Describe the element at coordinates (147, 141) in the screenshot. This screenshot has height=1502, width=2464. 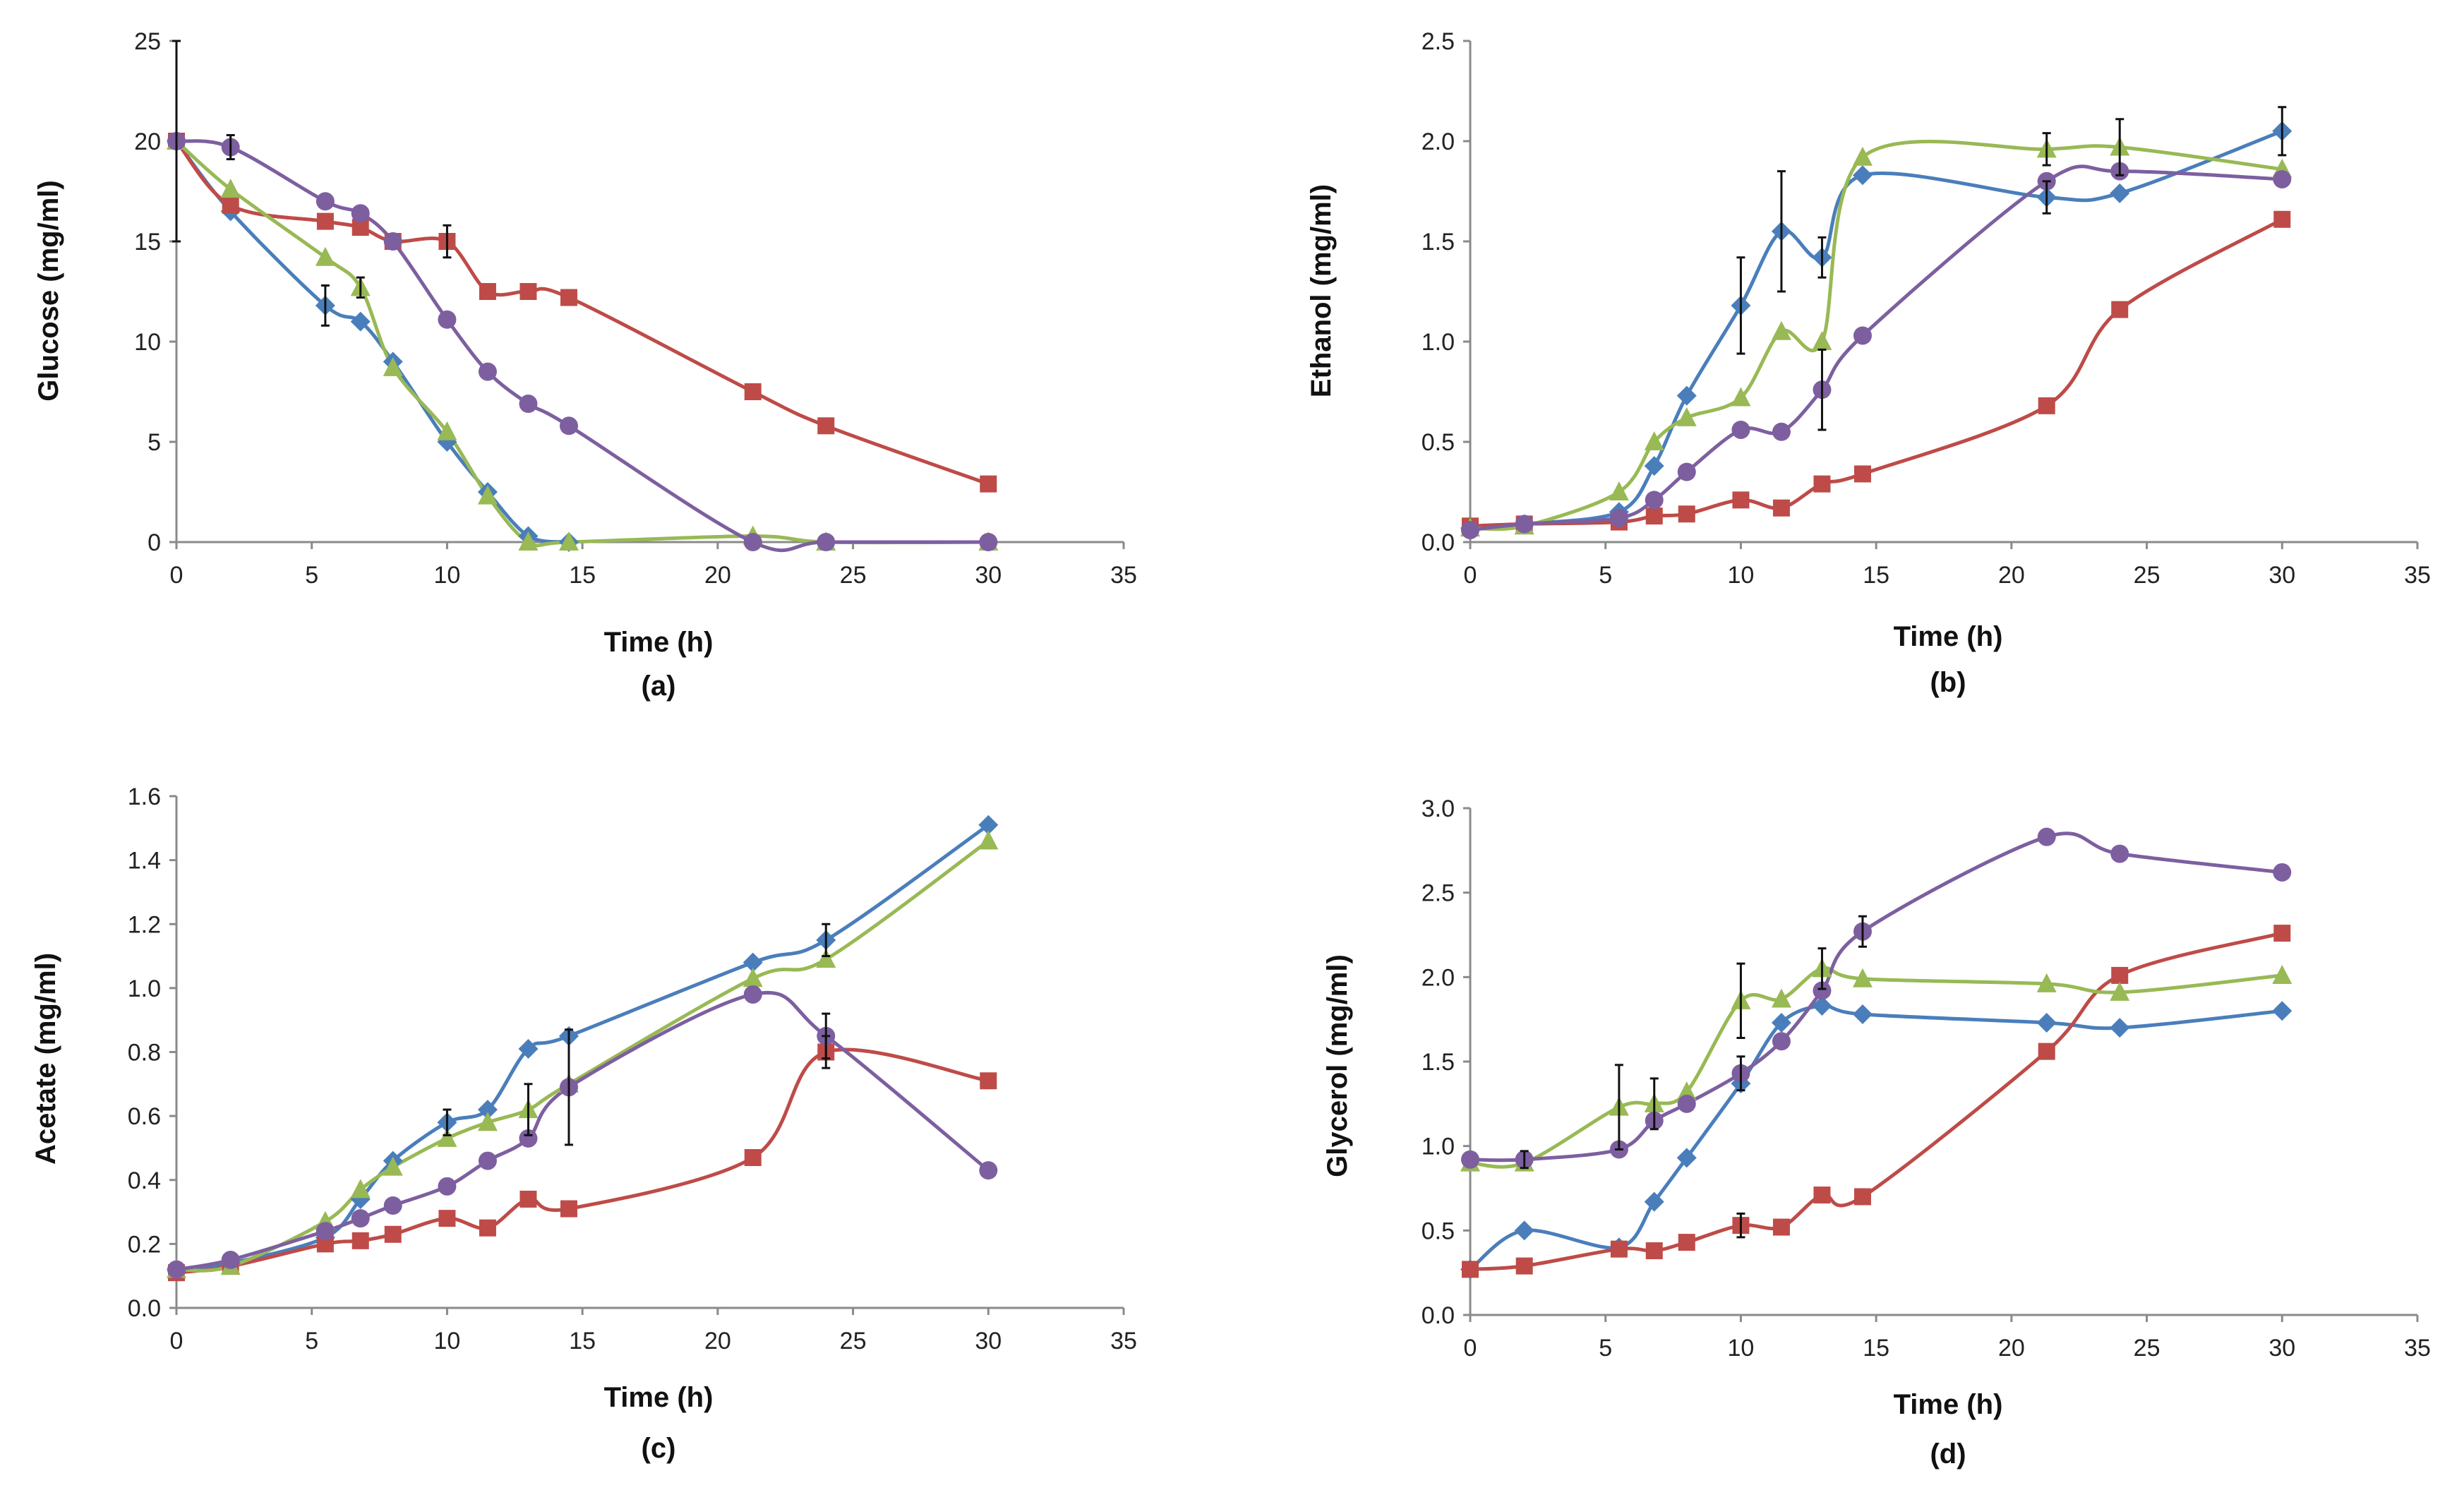
I see `y-tick-label: 20` at that location.